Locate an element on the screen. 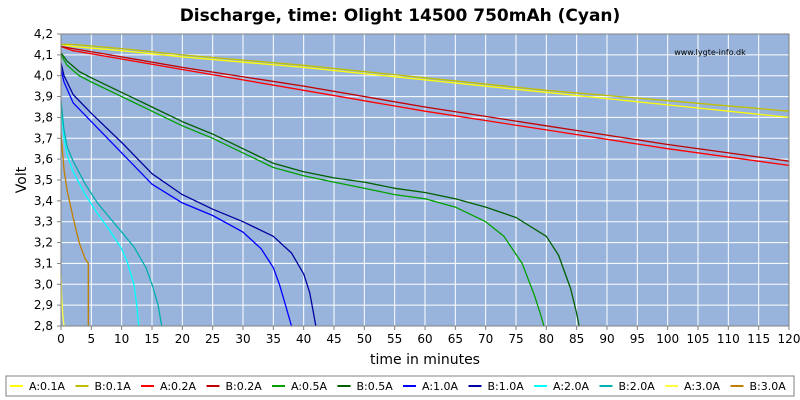 This screenshot has height=400, width=800. series-line-a-2-0a is located at coordinates (100, 215).